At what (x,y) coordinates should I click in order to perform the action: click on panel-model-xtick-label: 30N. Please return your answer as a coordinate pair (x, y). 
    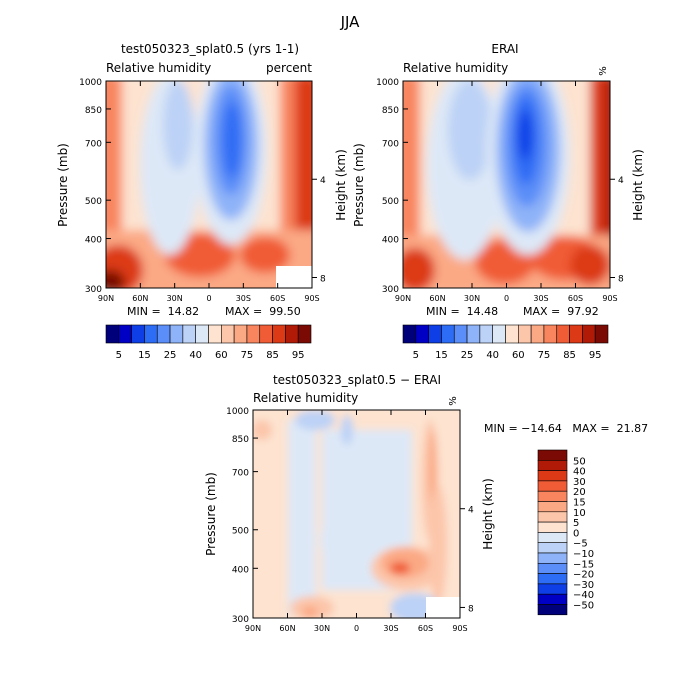
    Looking at the image, I should click on (175, 298).